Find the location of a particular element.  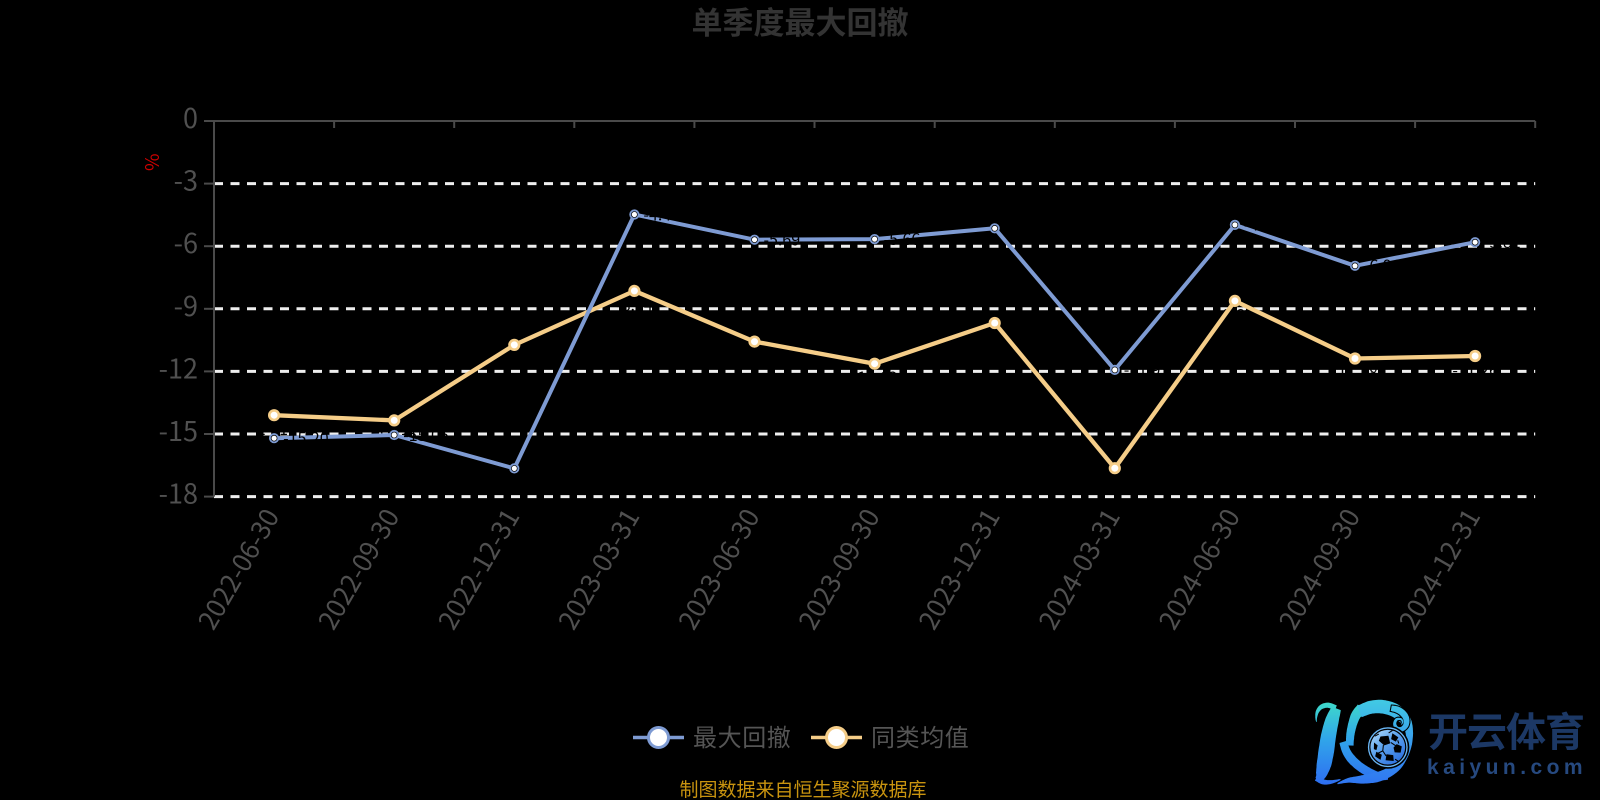

svg-text: -5.66 is located at coordinates (902, 238).